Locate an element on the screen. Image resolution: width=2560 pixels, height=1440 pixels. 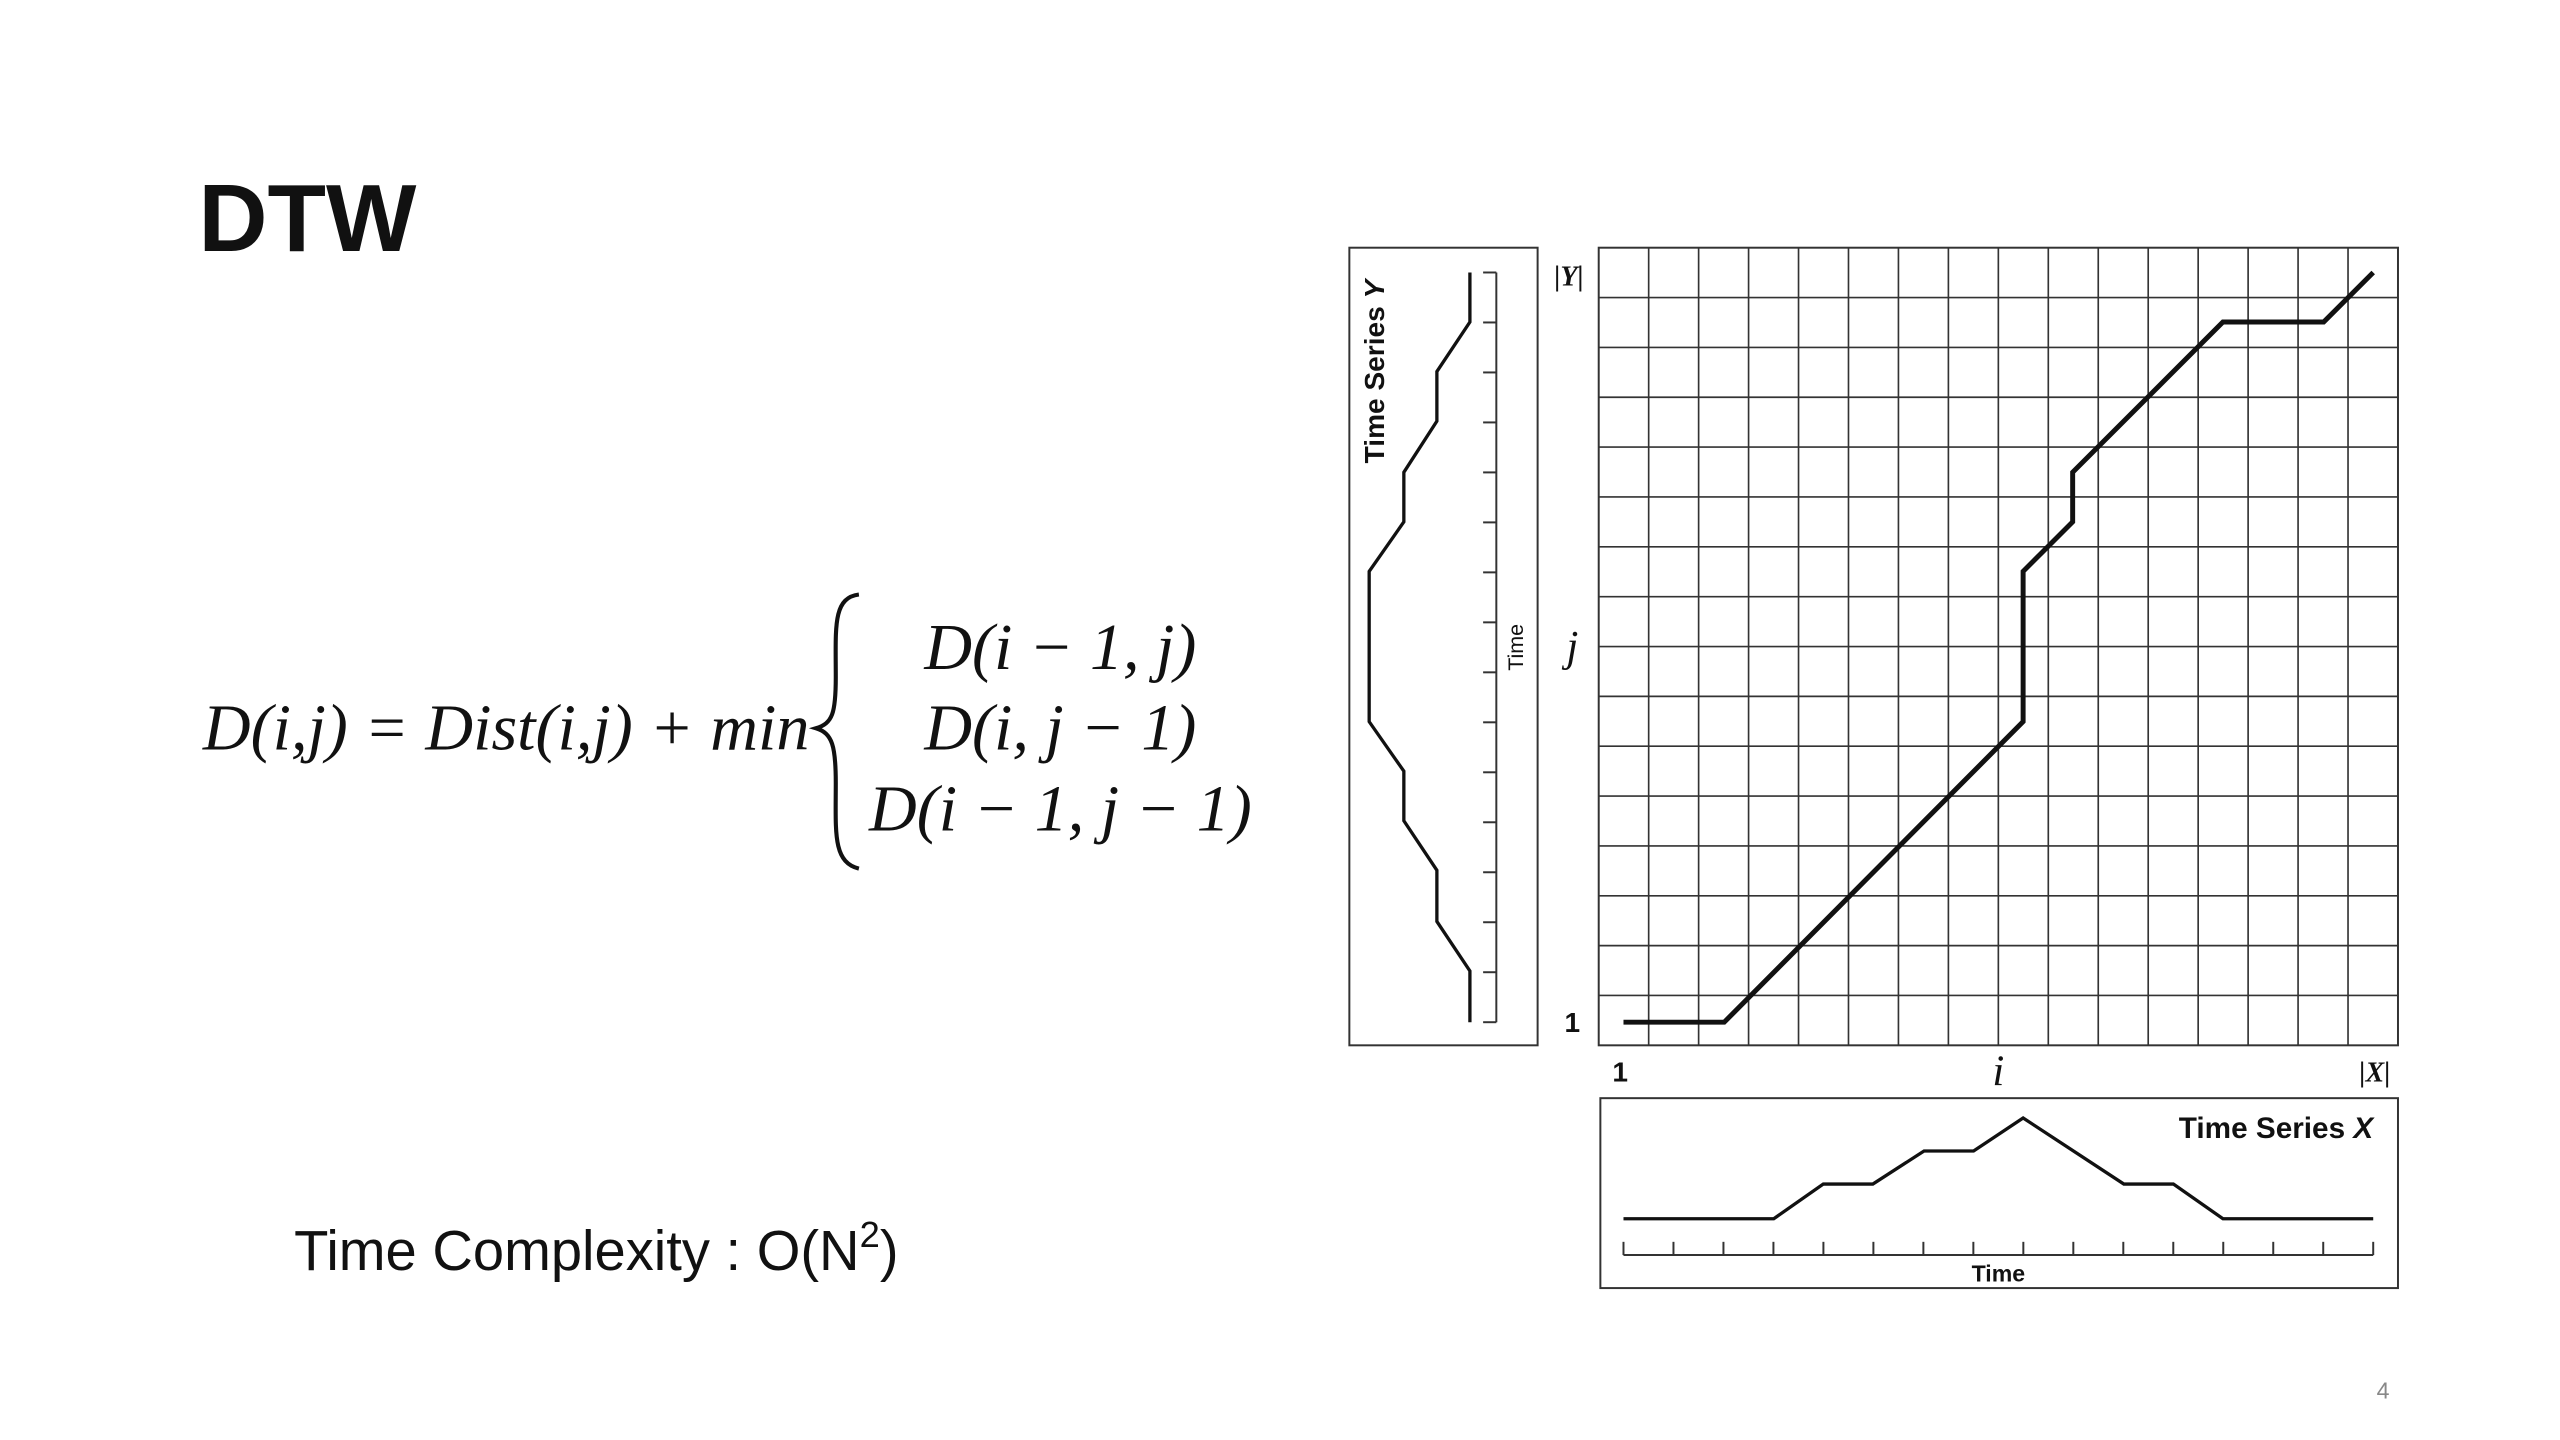
y-index-label: j is located at coordinates (1569, 647).